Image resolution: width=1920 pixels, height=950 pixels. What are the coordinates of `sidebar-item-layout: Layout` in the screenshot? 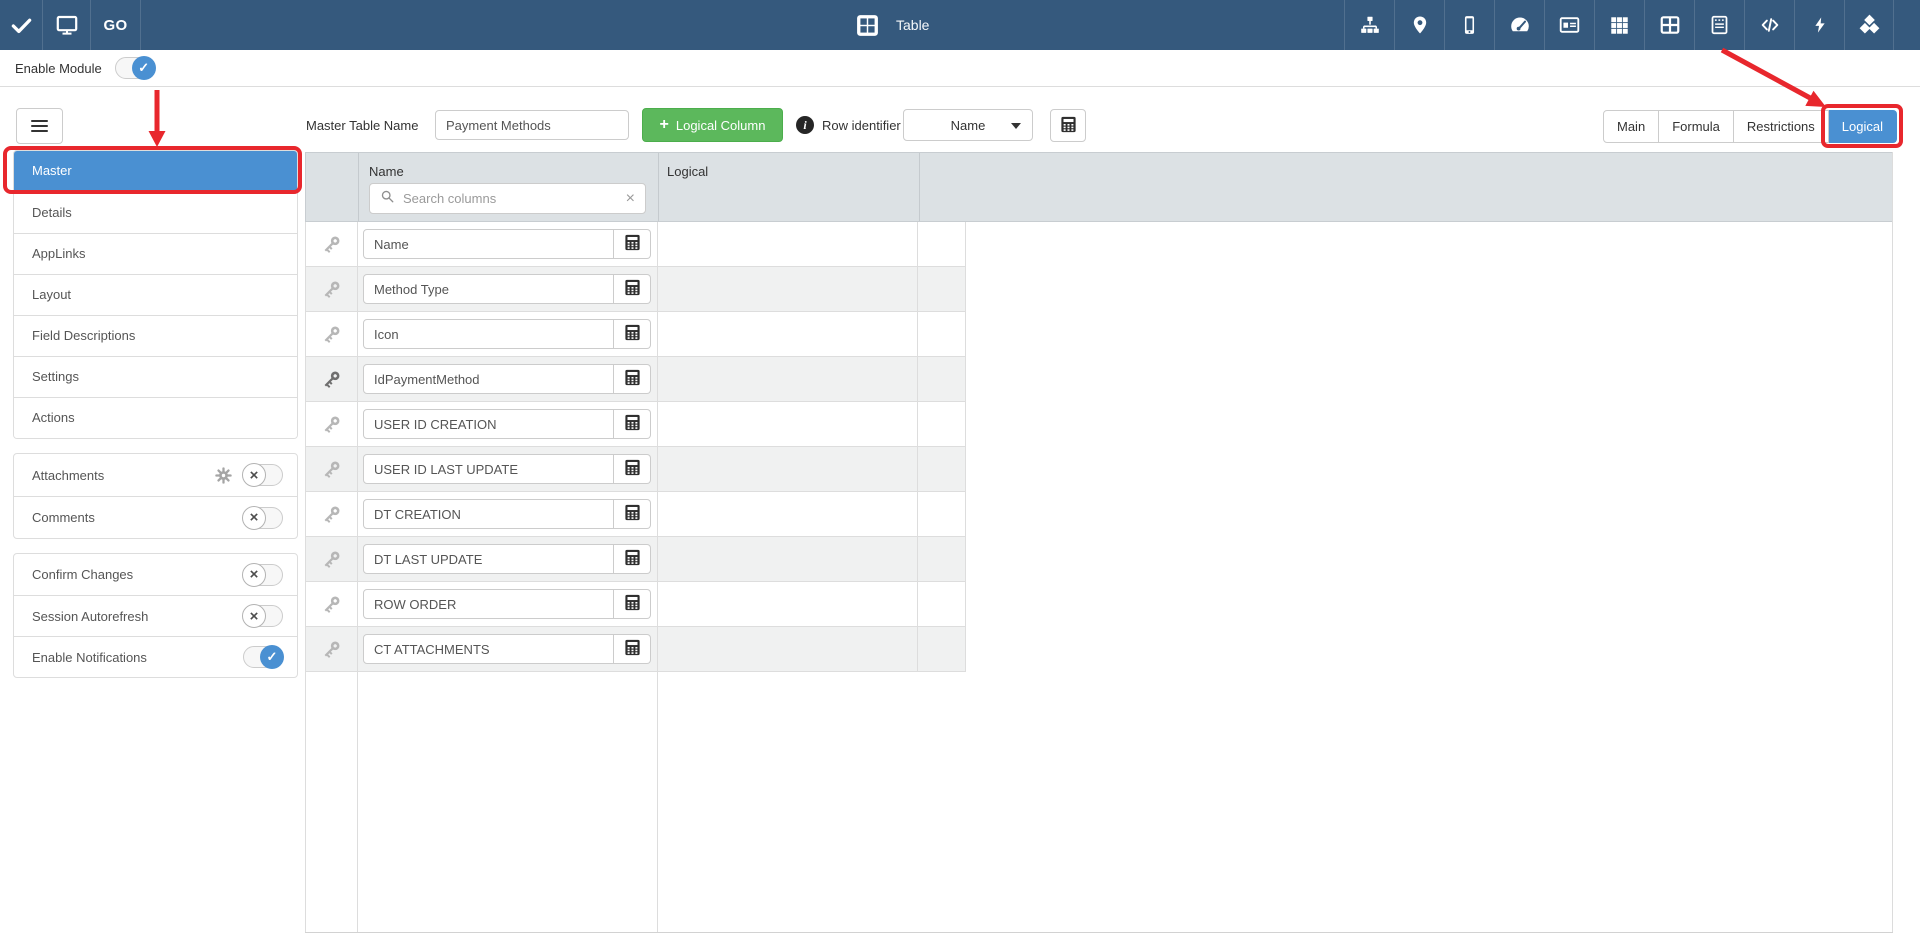 It's located at (155, 294).